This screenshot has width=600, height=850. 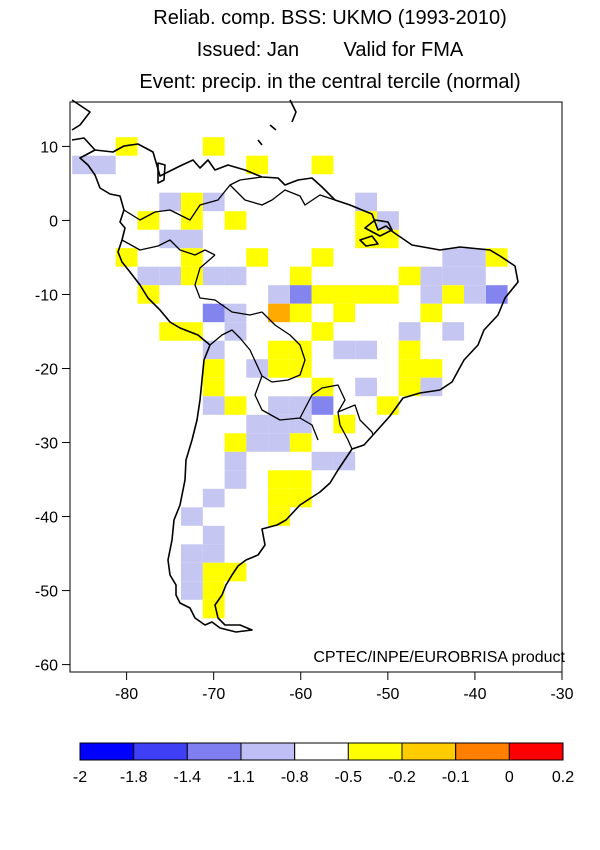 I want to click on y-tick-label: -10, so click(x=46, y=295).